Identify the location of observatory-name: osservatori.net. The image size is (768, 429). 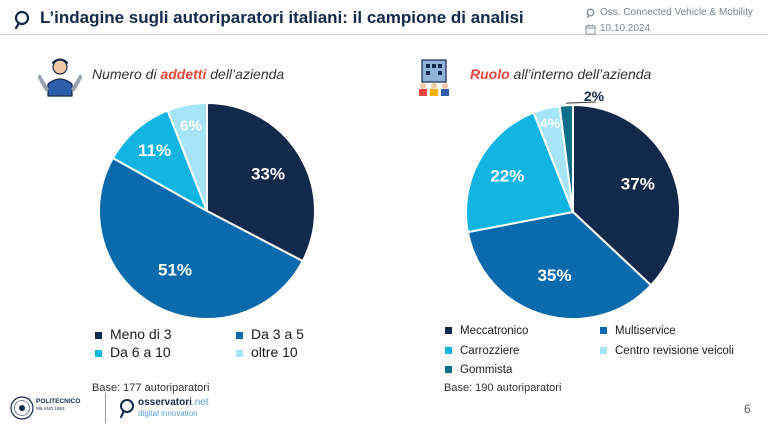
(173, 402).